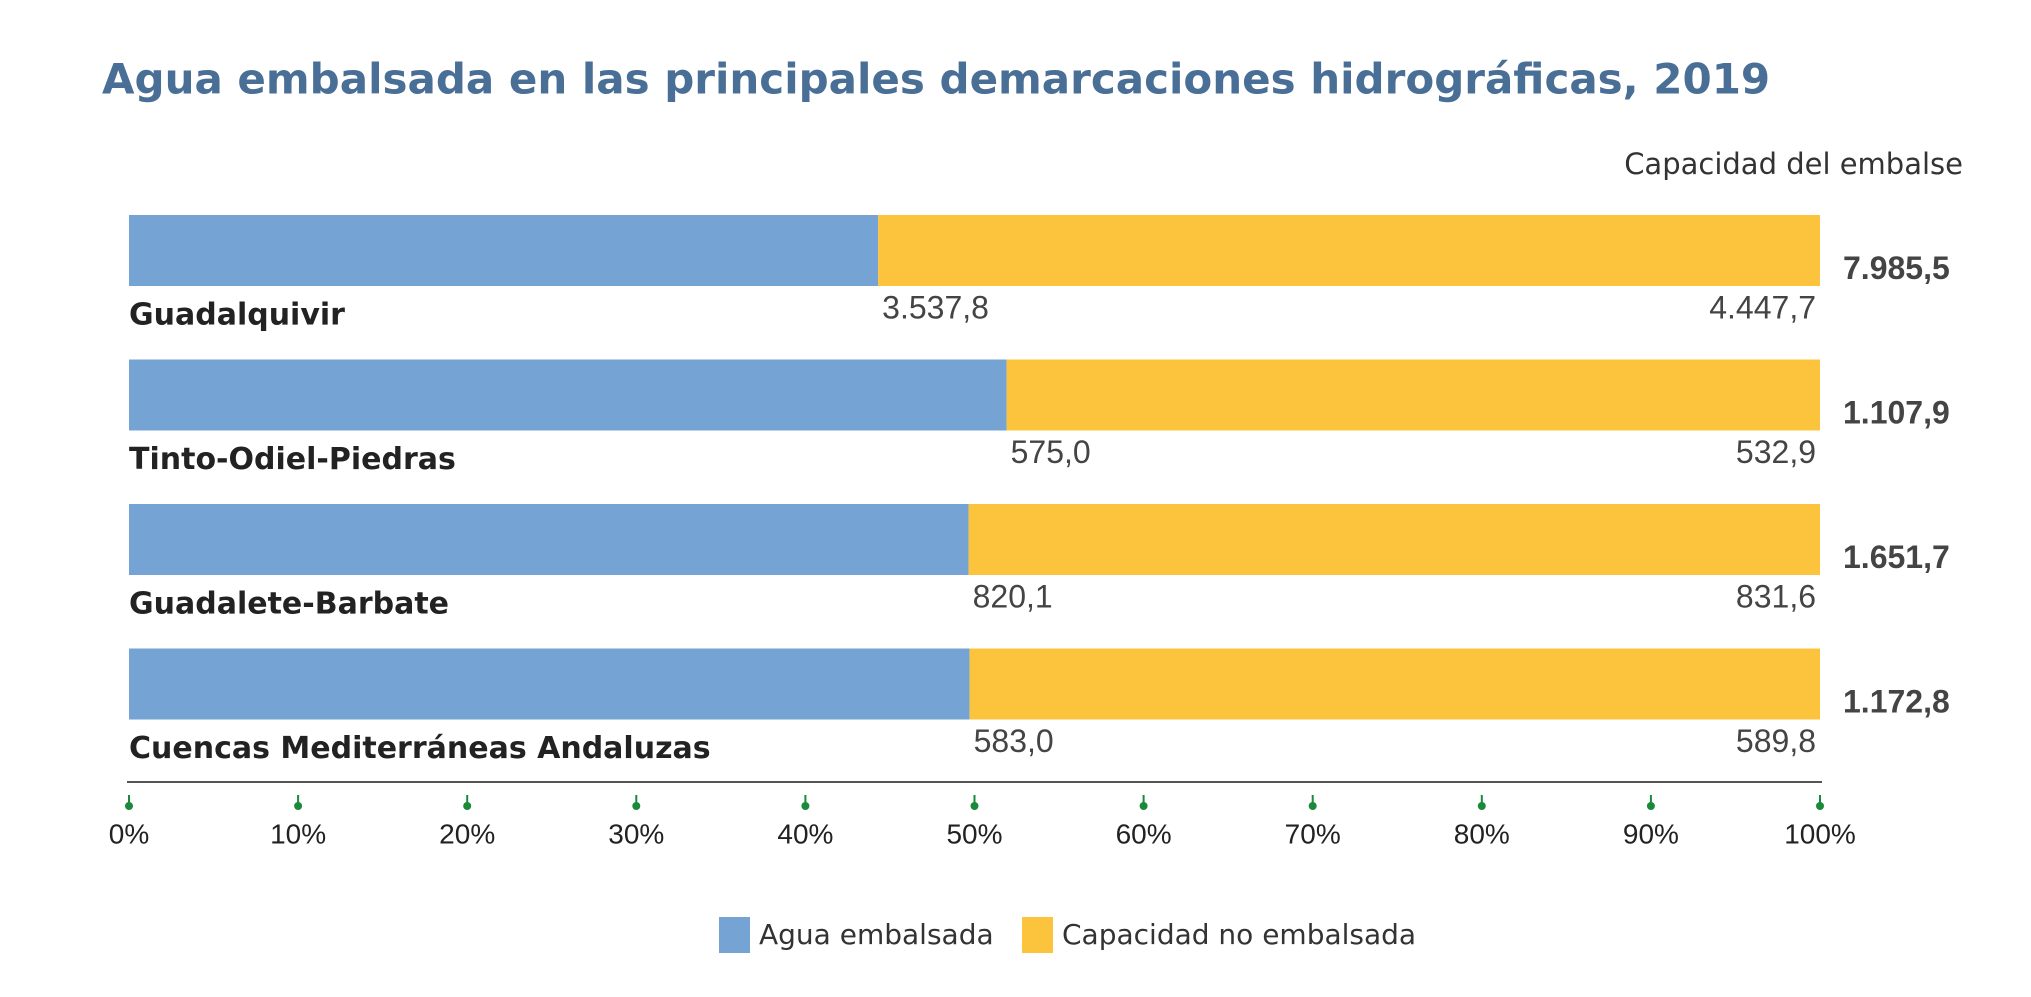  I want to click on category-label: Guadalquivir, so click(237, 315).